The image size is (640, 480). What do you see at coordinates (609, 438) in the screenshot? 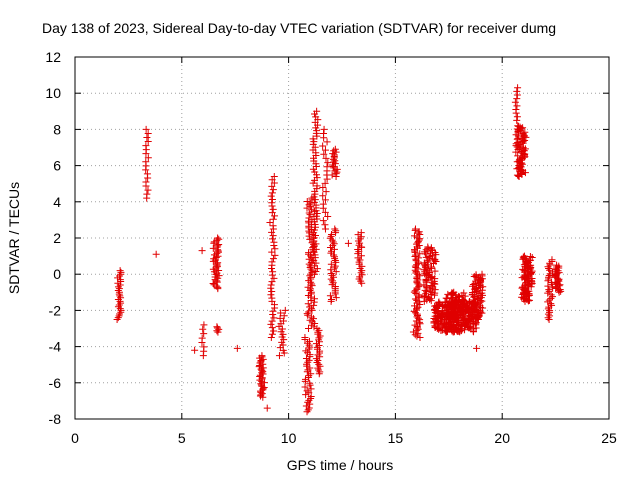
I see `x-tick-label: 25` at bounding box center [609, 438].